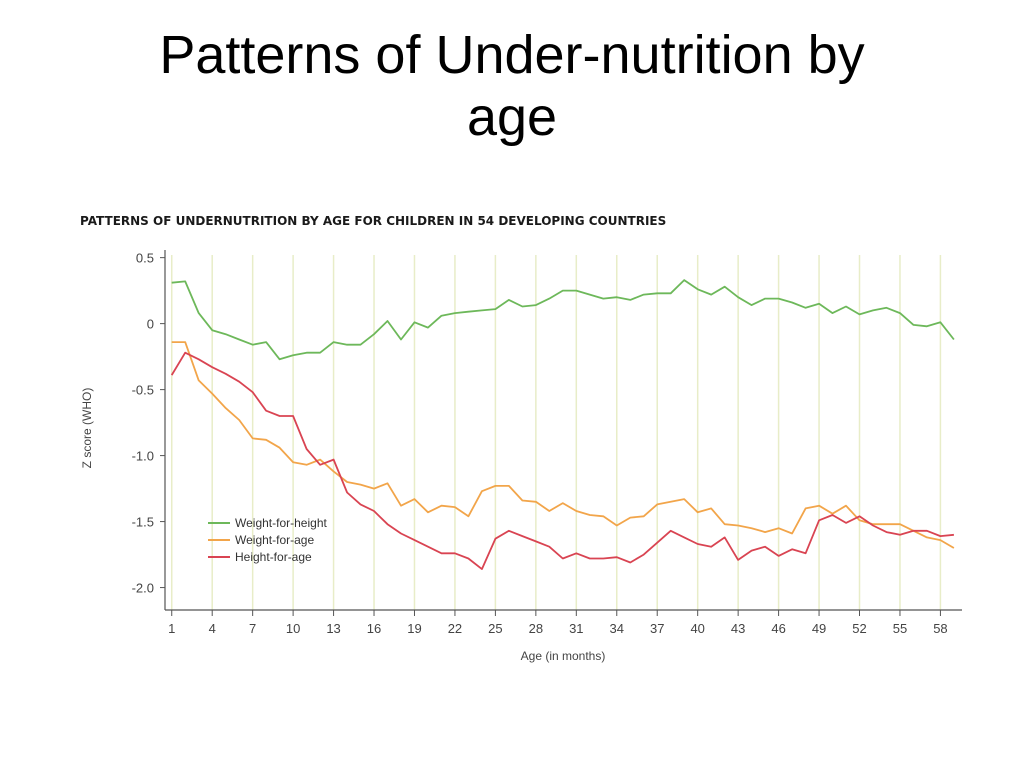 Image resolution: width=1024 pixels, height=768 pixels. I want to click on x-tick-label-4: 4, so click(212, 628).